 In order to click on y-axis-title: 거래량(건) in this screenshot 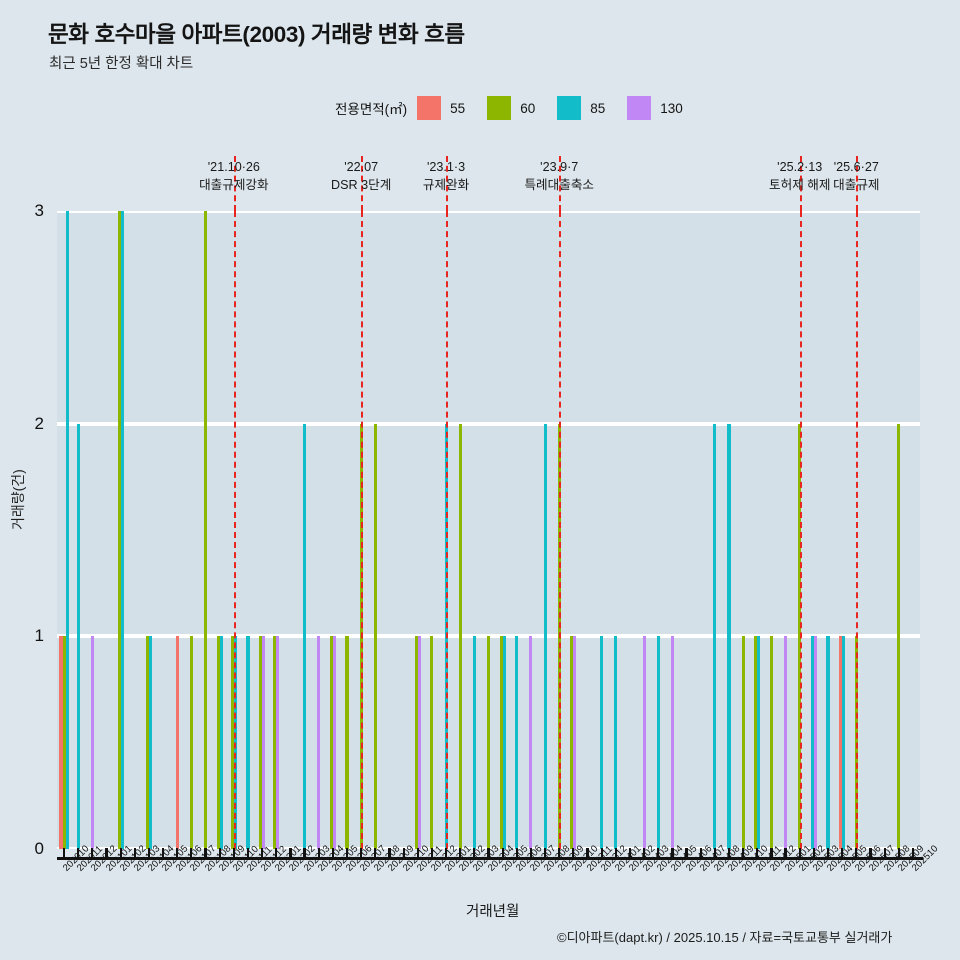, I will do `click(18, 499)`.